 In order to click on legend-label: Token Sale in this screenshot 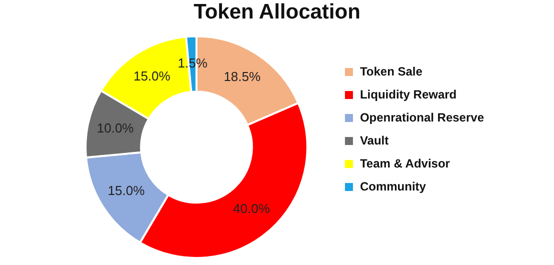, I will do `click(391, 71)`.